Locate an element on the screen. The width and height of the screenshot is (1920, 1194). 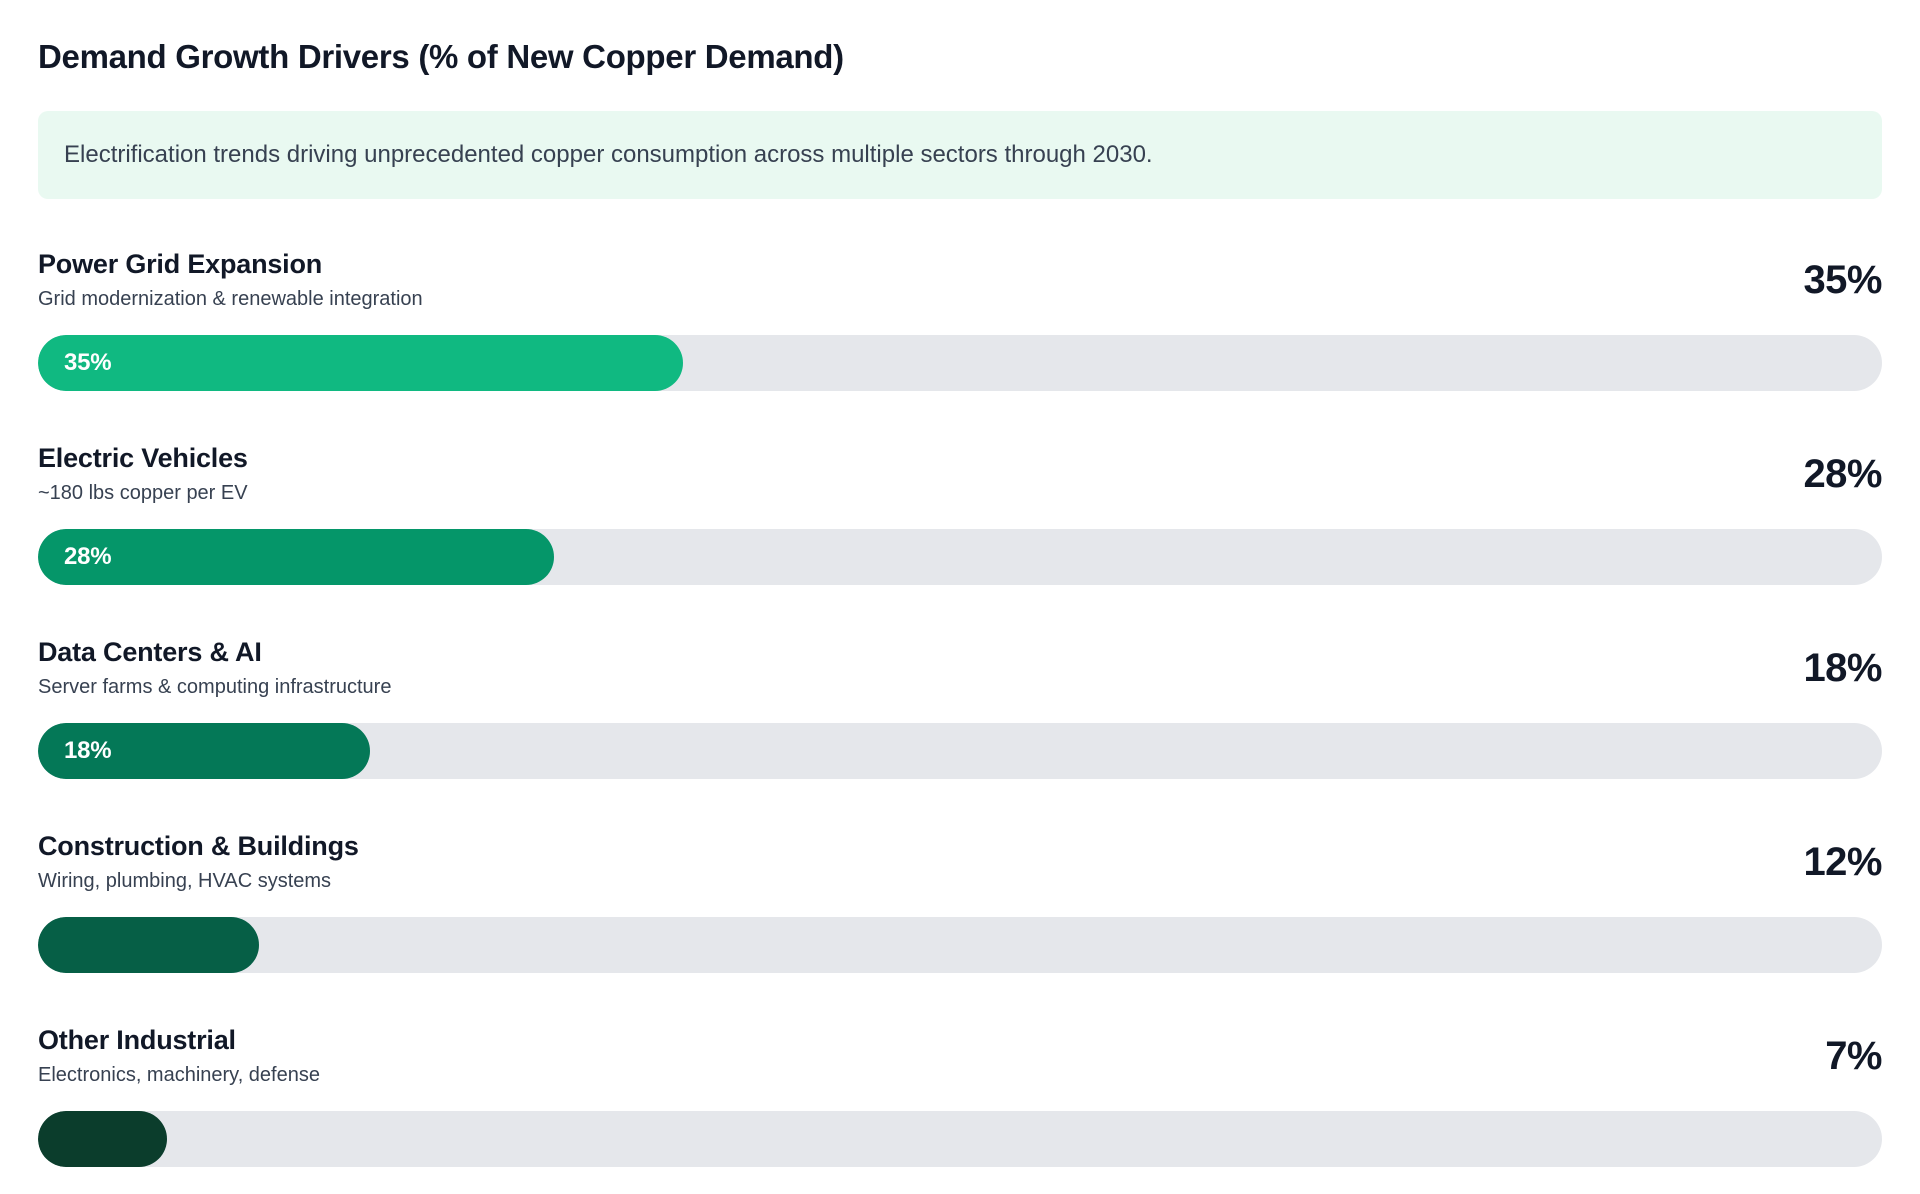
driver-value: 18% is located at coordinates (1842, 667).